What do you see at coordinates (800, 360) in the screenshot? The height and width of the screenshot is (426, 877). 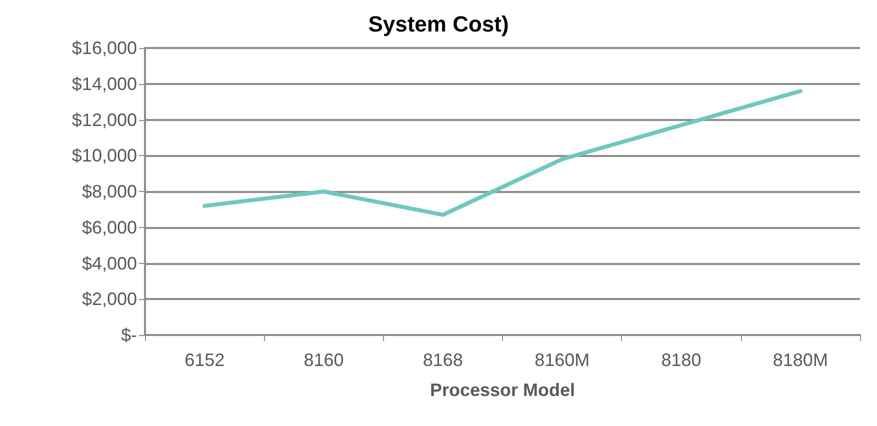 I see `x-tick-label: 8180M` at bounding box center [800, 360].